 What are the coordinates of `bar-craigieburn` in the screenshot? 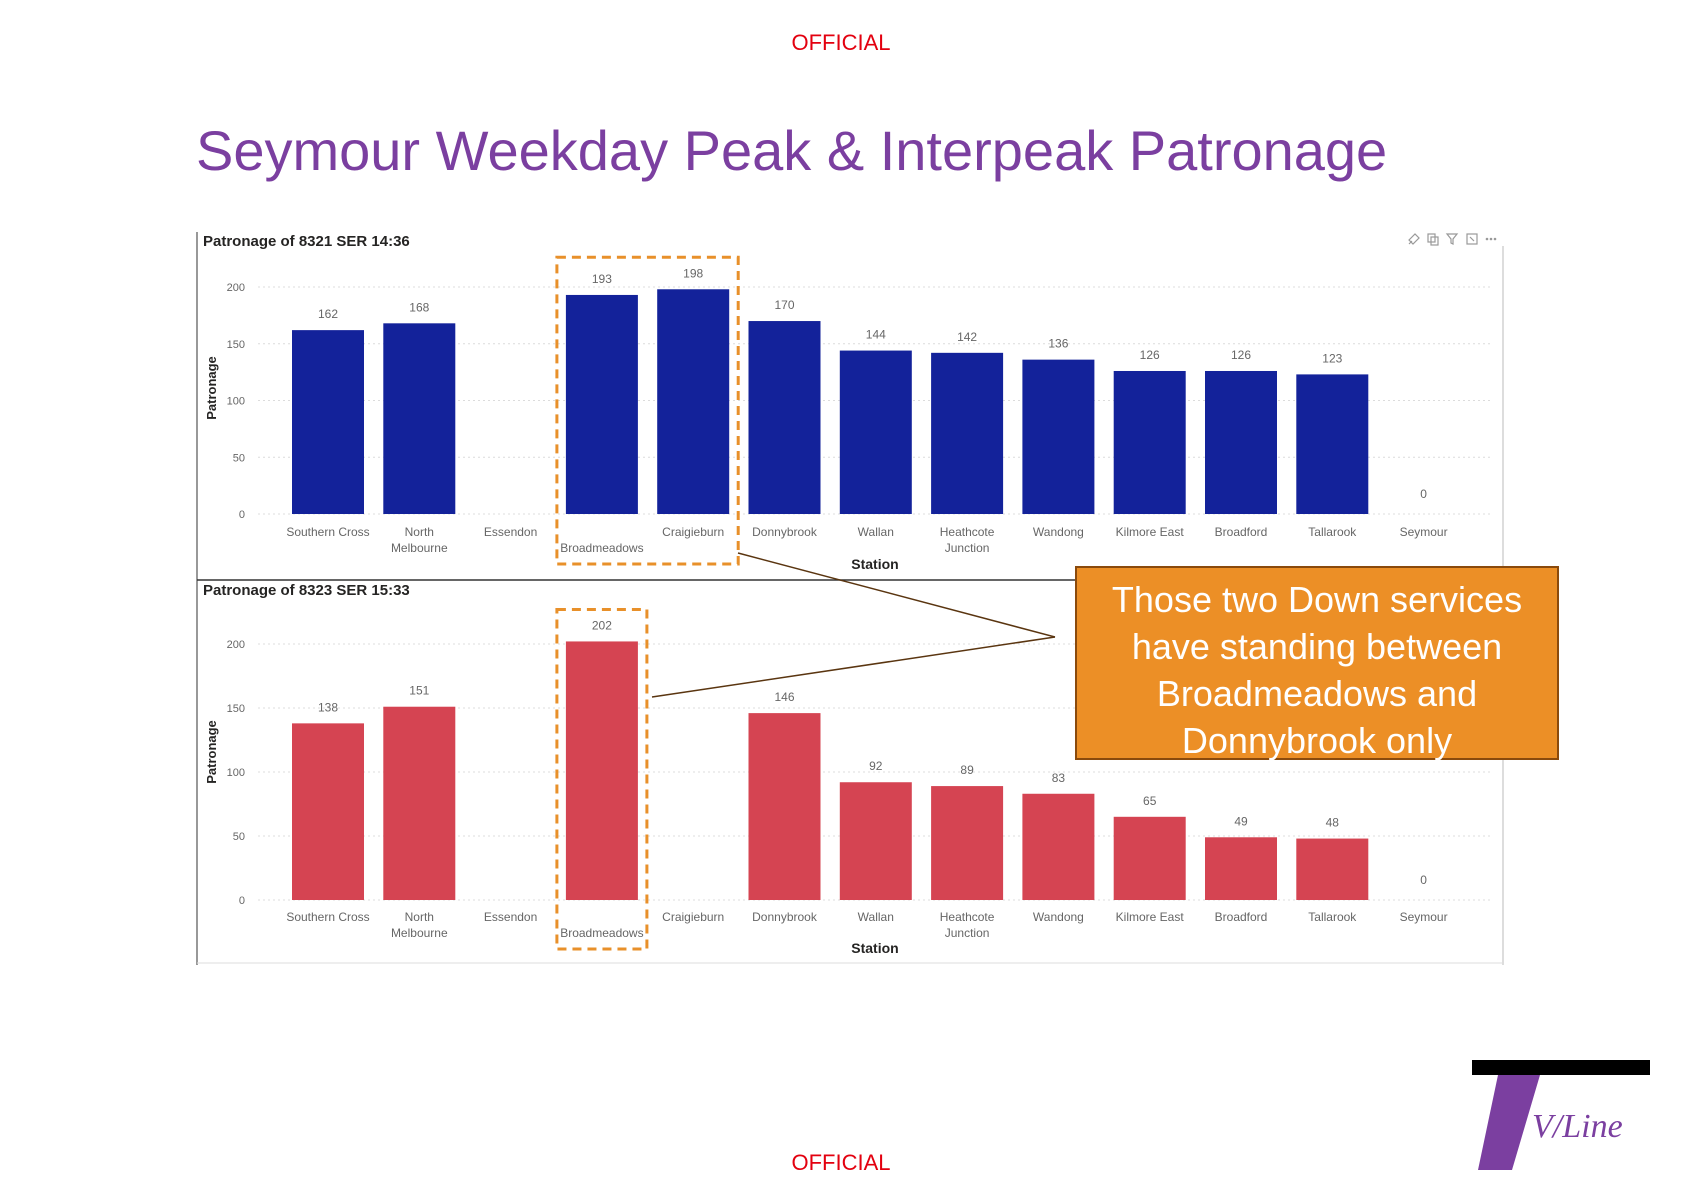 It's located at (693, 401).